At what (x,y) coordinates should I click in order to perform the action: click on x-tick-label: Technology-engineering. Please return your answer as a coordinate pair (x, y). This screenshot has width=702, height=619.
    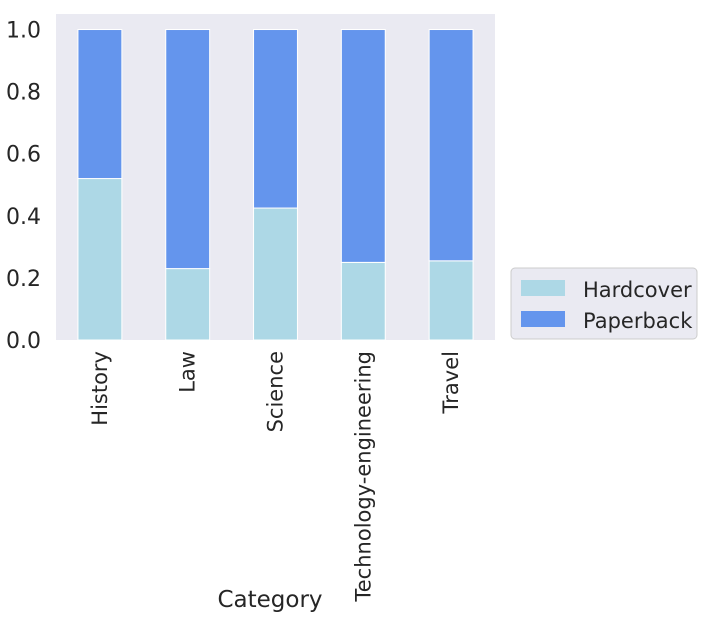
    Looking at the image, I should click on (363, 477).